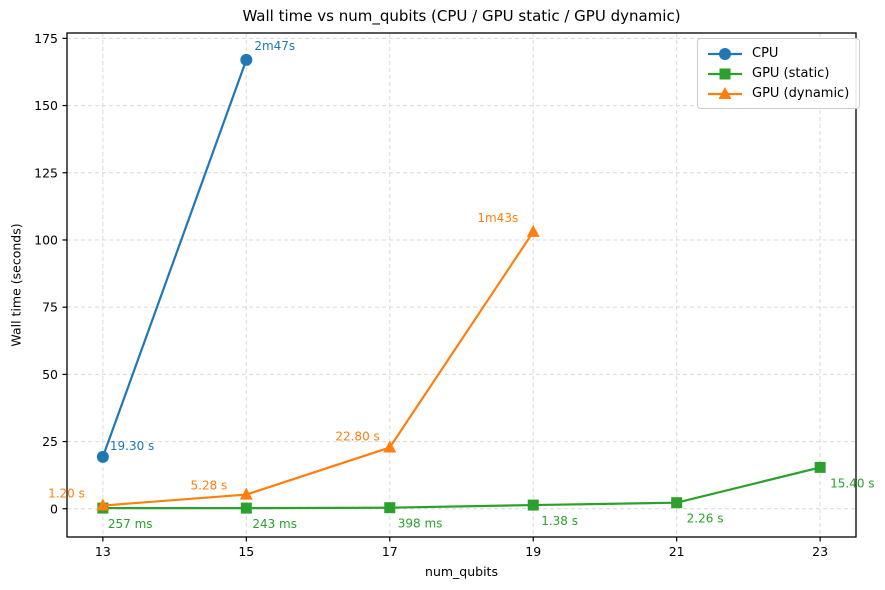  What do you see at coordinates (54, 508) in the screenshot?
I see `y-tick-label: 0` at bounding box center [54, 508].